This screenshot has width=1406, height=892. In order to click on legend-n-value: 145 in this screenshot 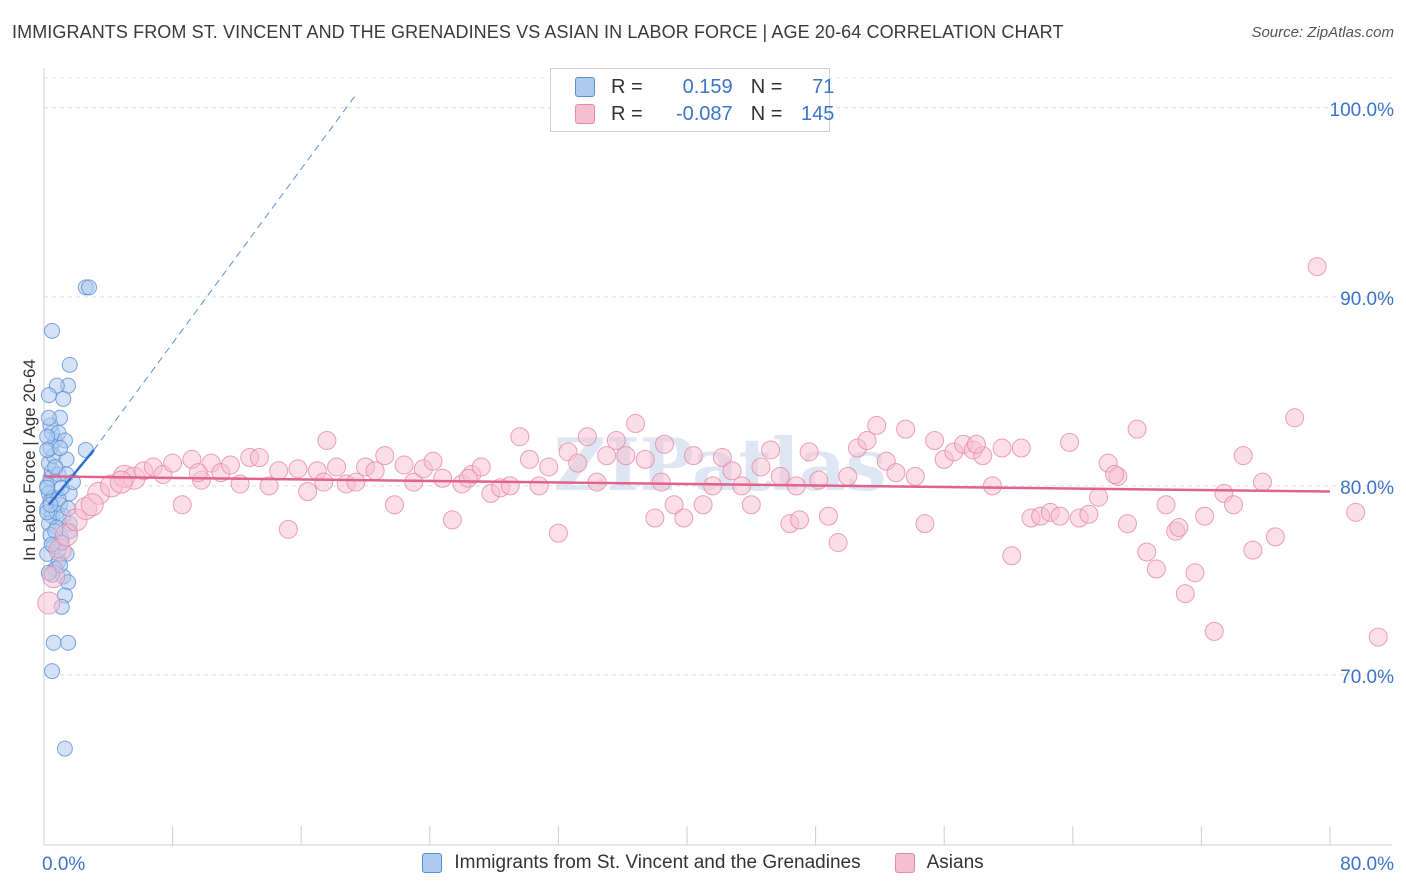, I will do `click(818, 113)`.